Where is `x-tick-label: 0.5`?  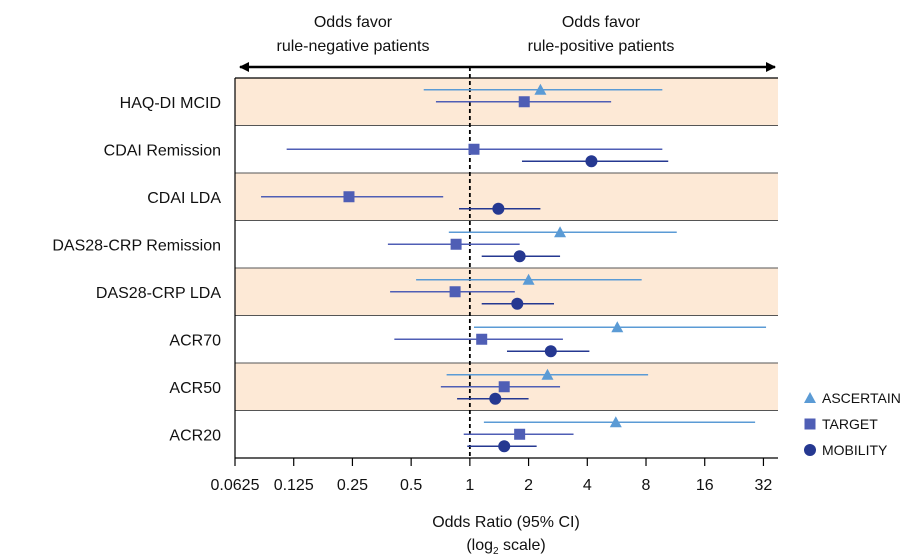 x-tick-label: 0.5 is located at coordinates (411, 485).